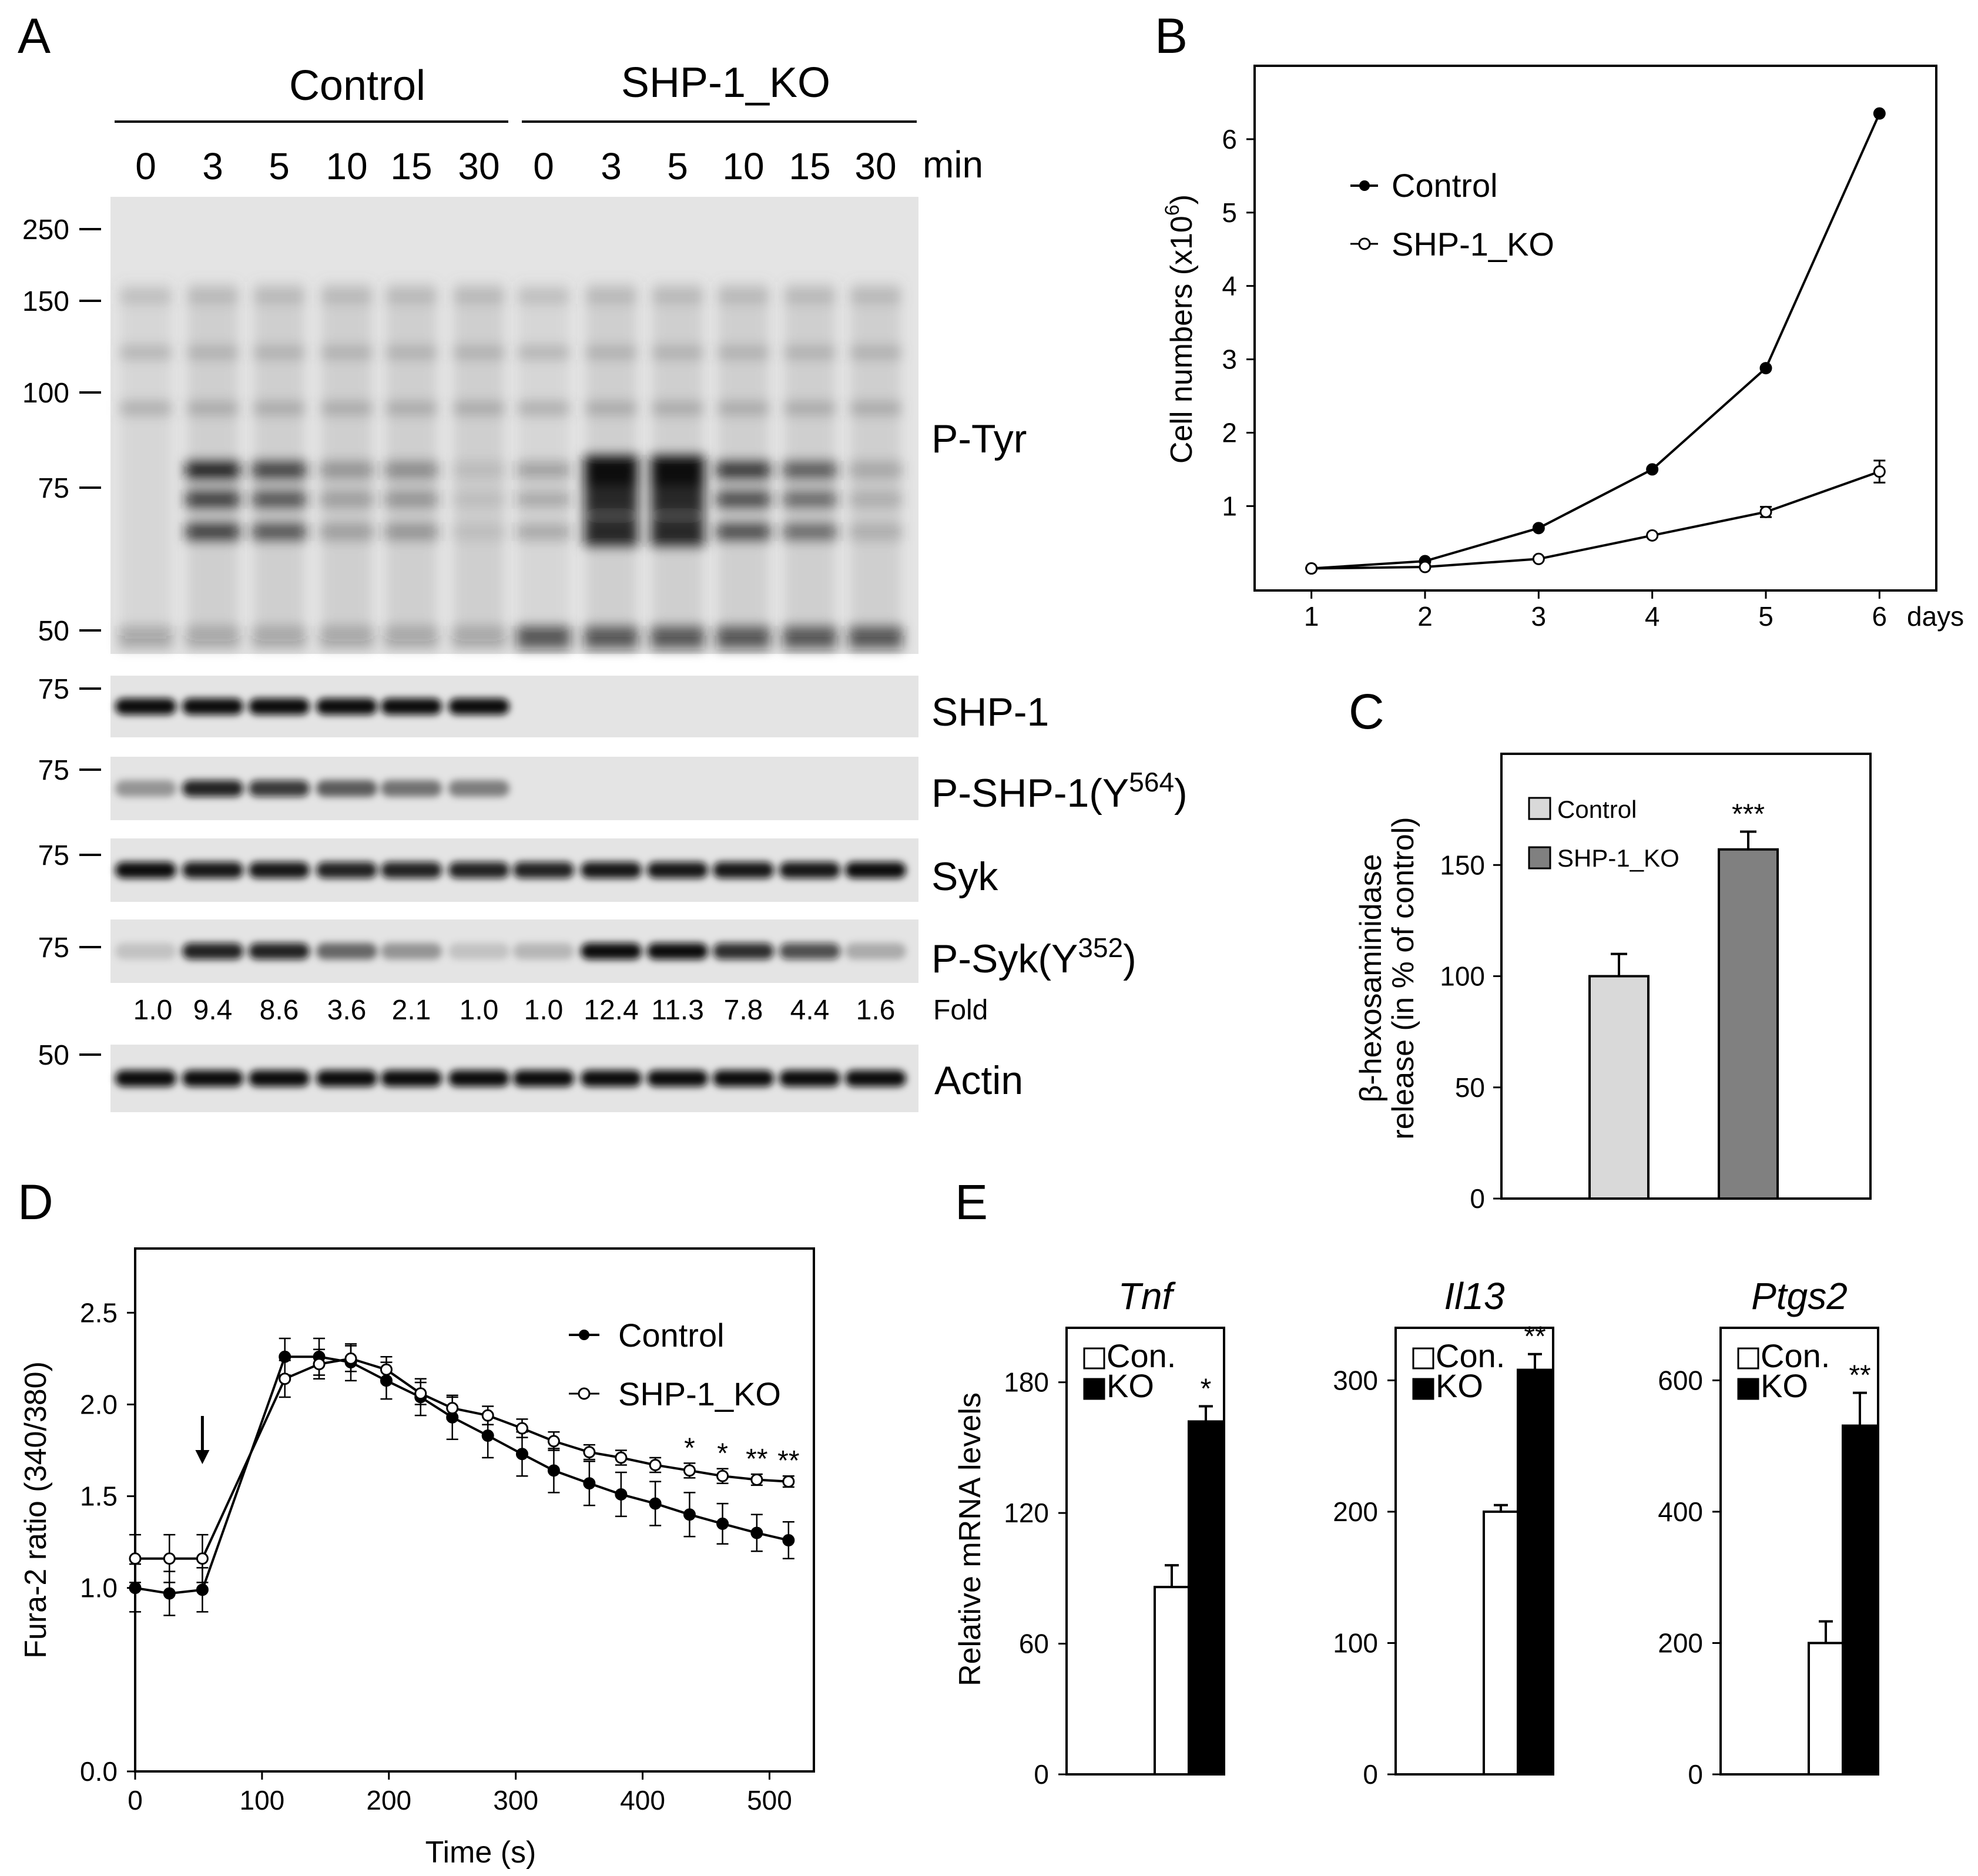 The image size is (1978, 1876). What do you see at coordinates (964, 876) in the screenshot?
I see `blot-label-syk: Syk` at bounding box center [964, 876].